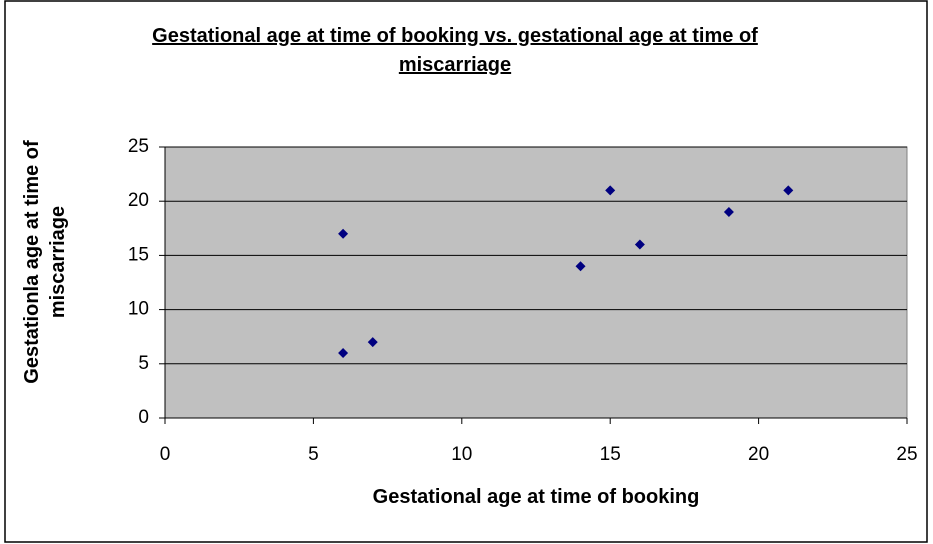  I want to click on x-tick-label: 20, so click(758, 454).